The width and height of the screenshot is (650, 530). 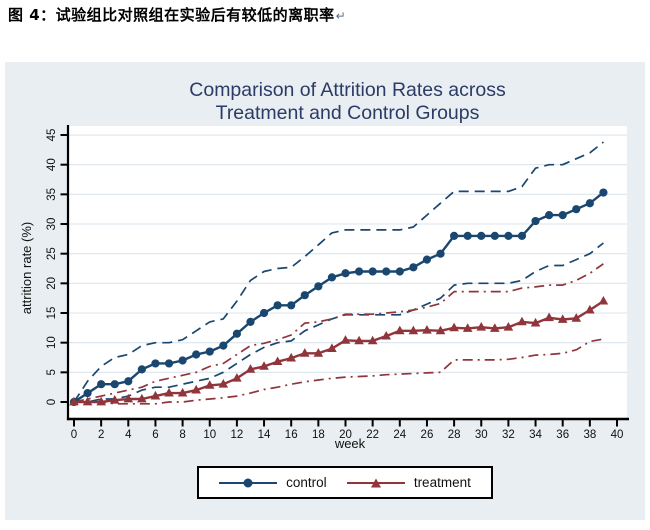 I want to click on y-tick-label: 35, so click(x=52, y=194).